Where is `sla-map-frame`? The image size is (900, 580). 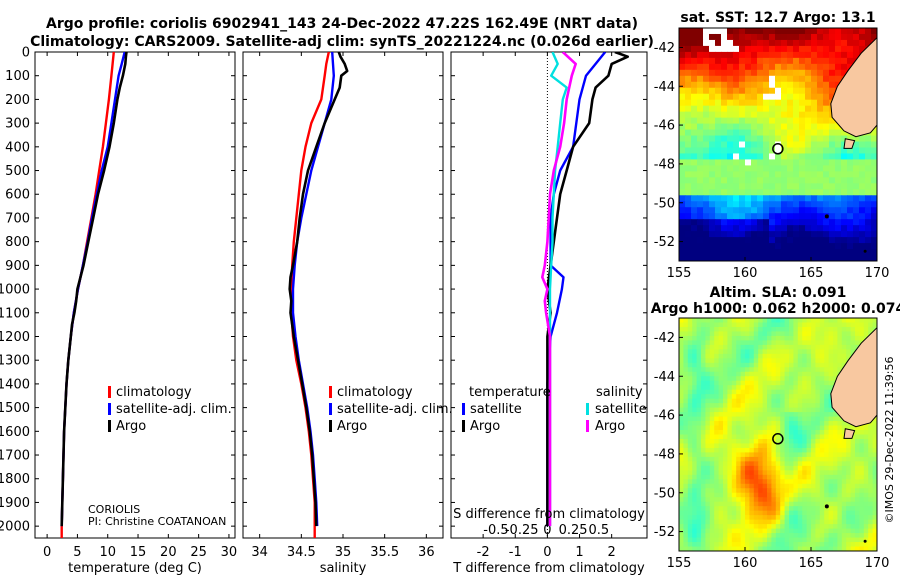
sla-map-frame is located at coordinates (778, 434).